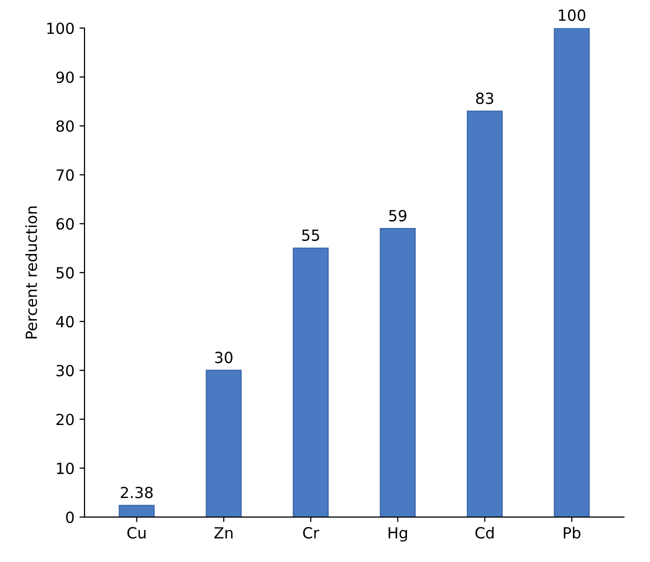 This screenshot has height=562, width=650. Describe the element at coordinates (572, 532) in the screenshot. I see `x-tick-label: Pb` at that location.